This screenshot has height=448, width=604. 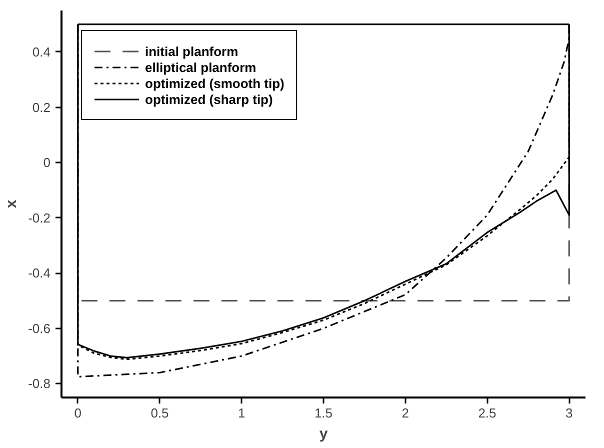 What do you see at coordinates (39, 273) in the screenshot?
I see `y-tick-label: -0.4` at bounding box center [39, 273].